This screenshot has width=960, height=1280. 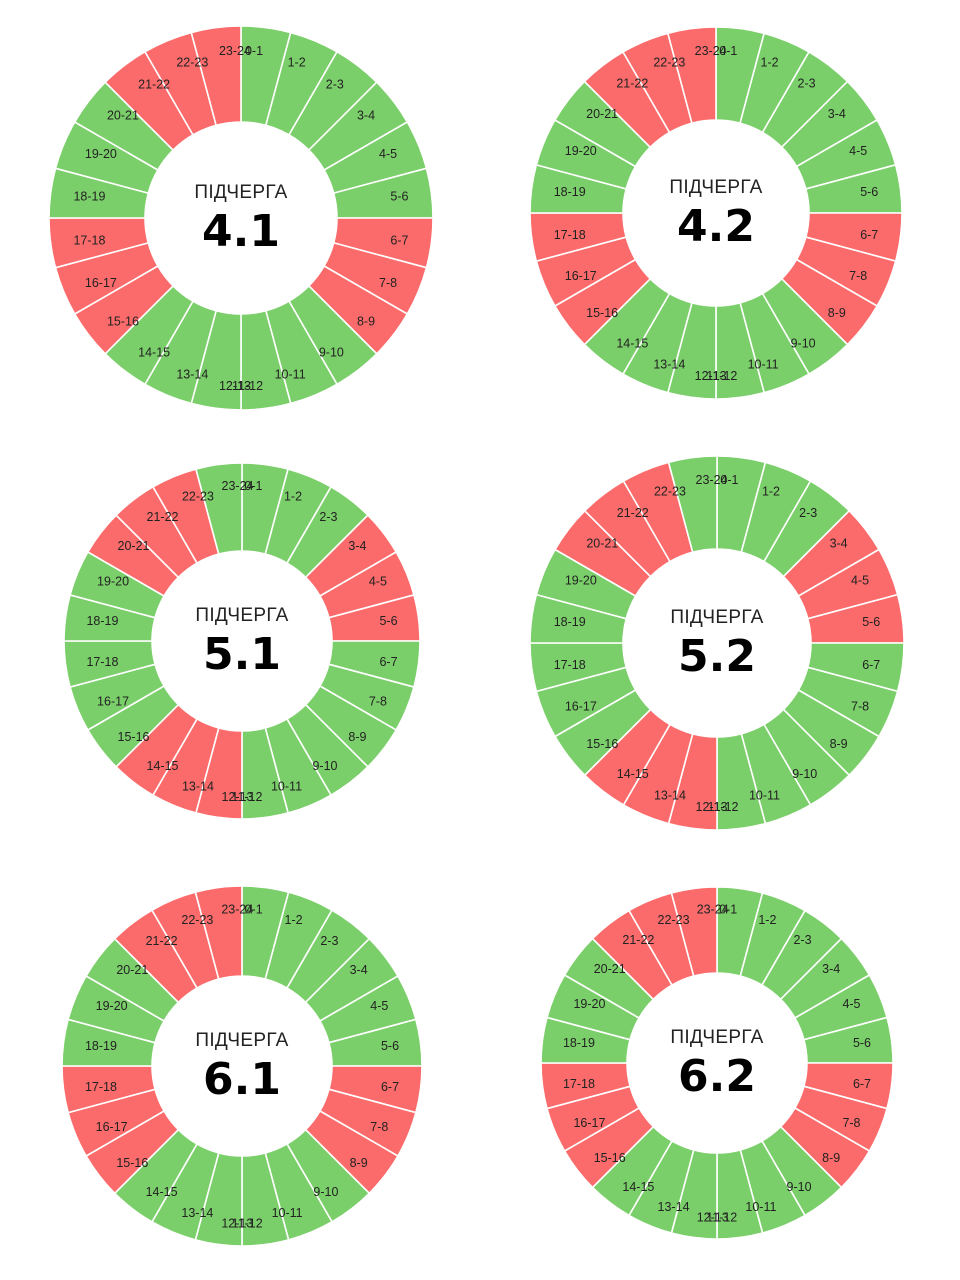 I want to click on queue-number: 6.2, so click(x=717, y=1076).